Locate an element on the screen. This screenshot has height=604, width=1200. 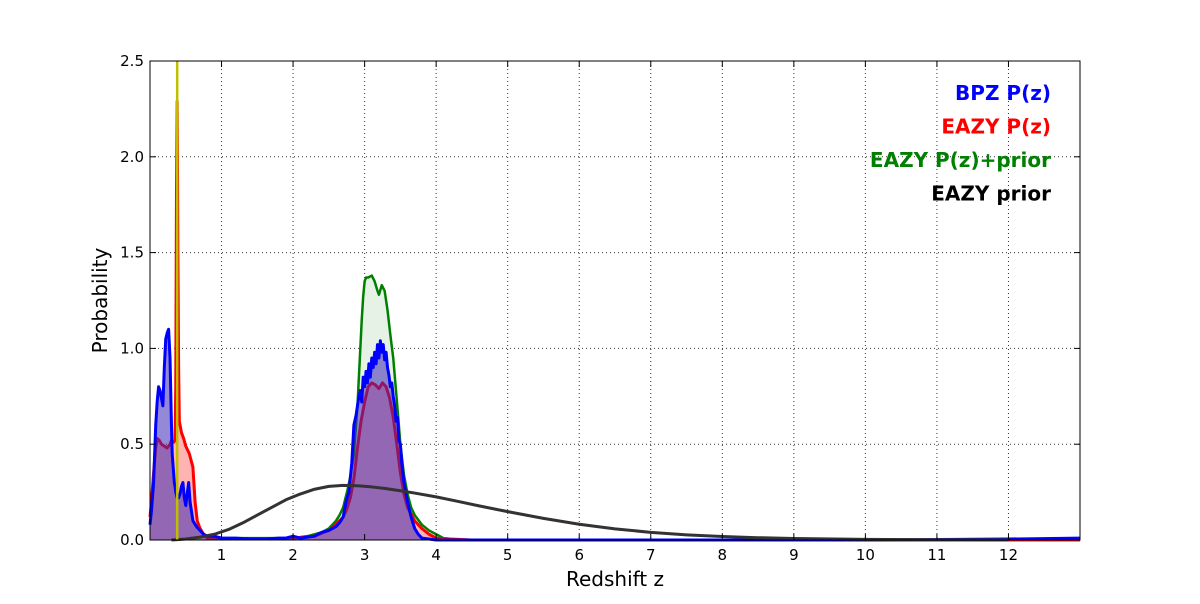
y-axis-label: Probability is located at coordinates (100, 300).